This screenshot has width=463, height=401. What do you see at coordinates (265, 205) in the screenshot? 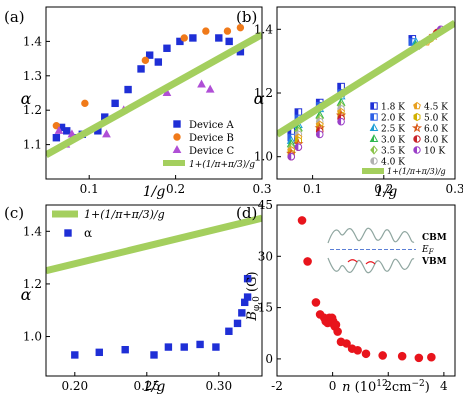
I see `y-tick-label: 45` at bounding box center [265, 205].